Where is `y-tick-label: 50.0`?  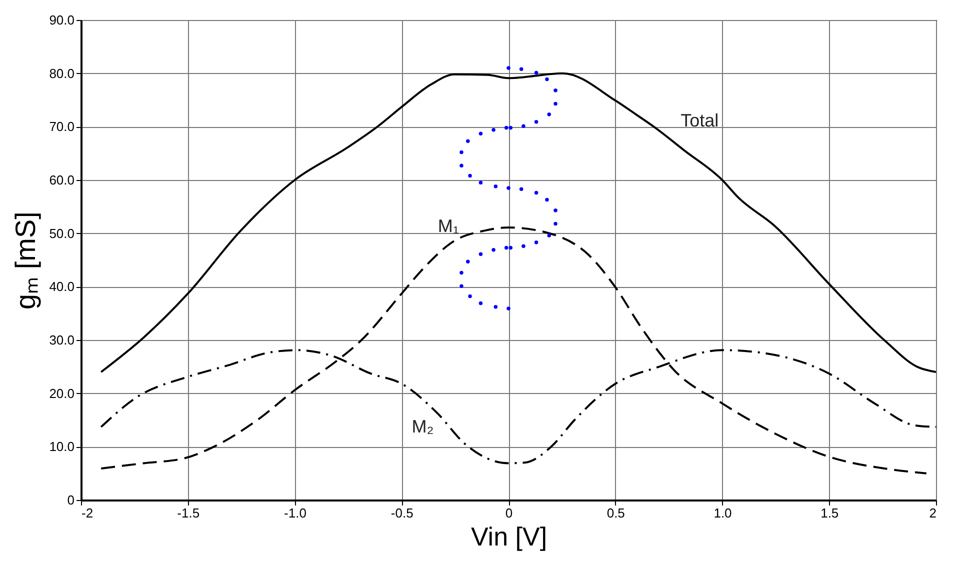 y-tick-label: 50.0 is located at coordinates (61, 233).